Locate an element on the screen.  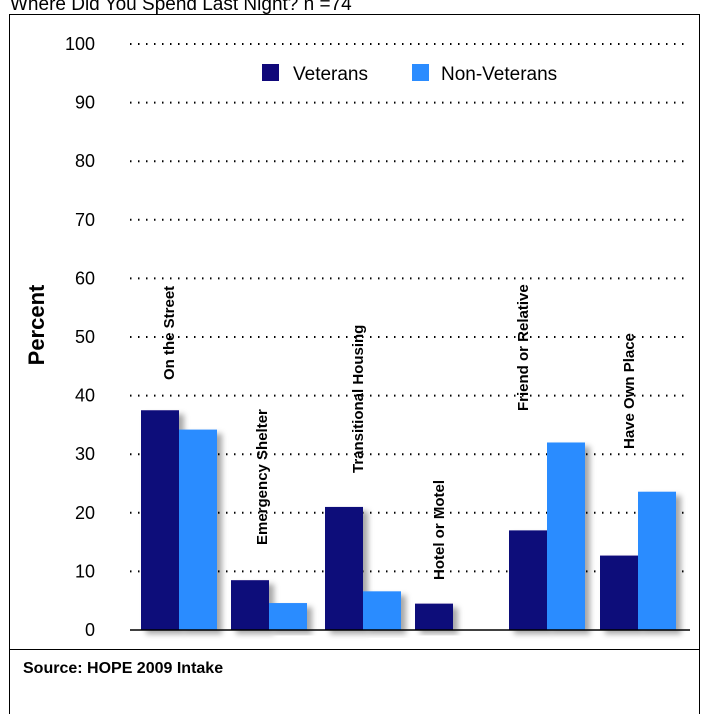
y-tick-label: 70 is located at coordinates (85, 220).